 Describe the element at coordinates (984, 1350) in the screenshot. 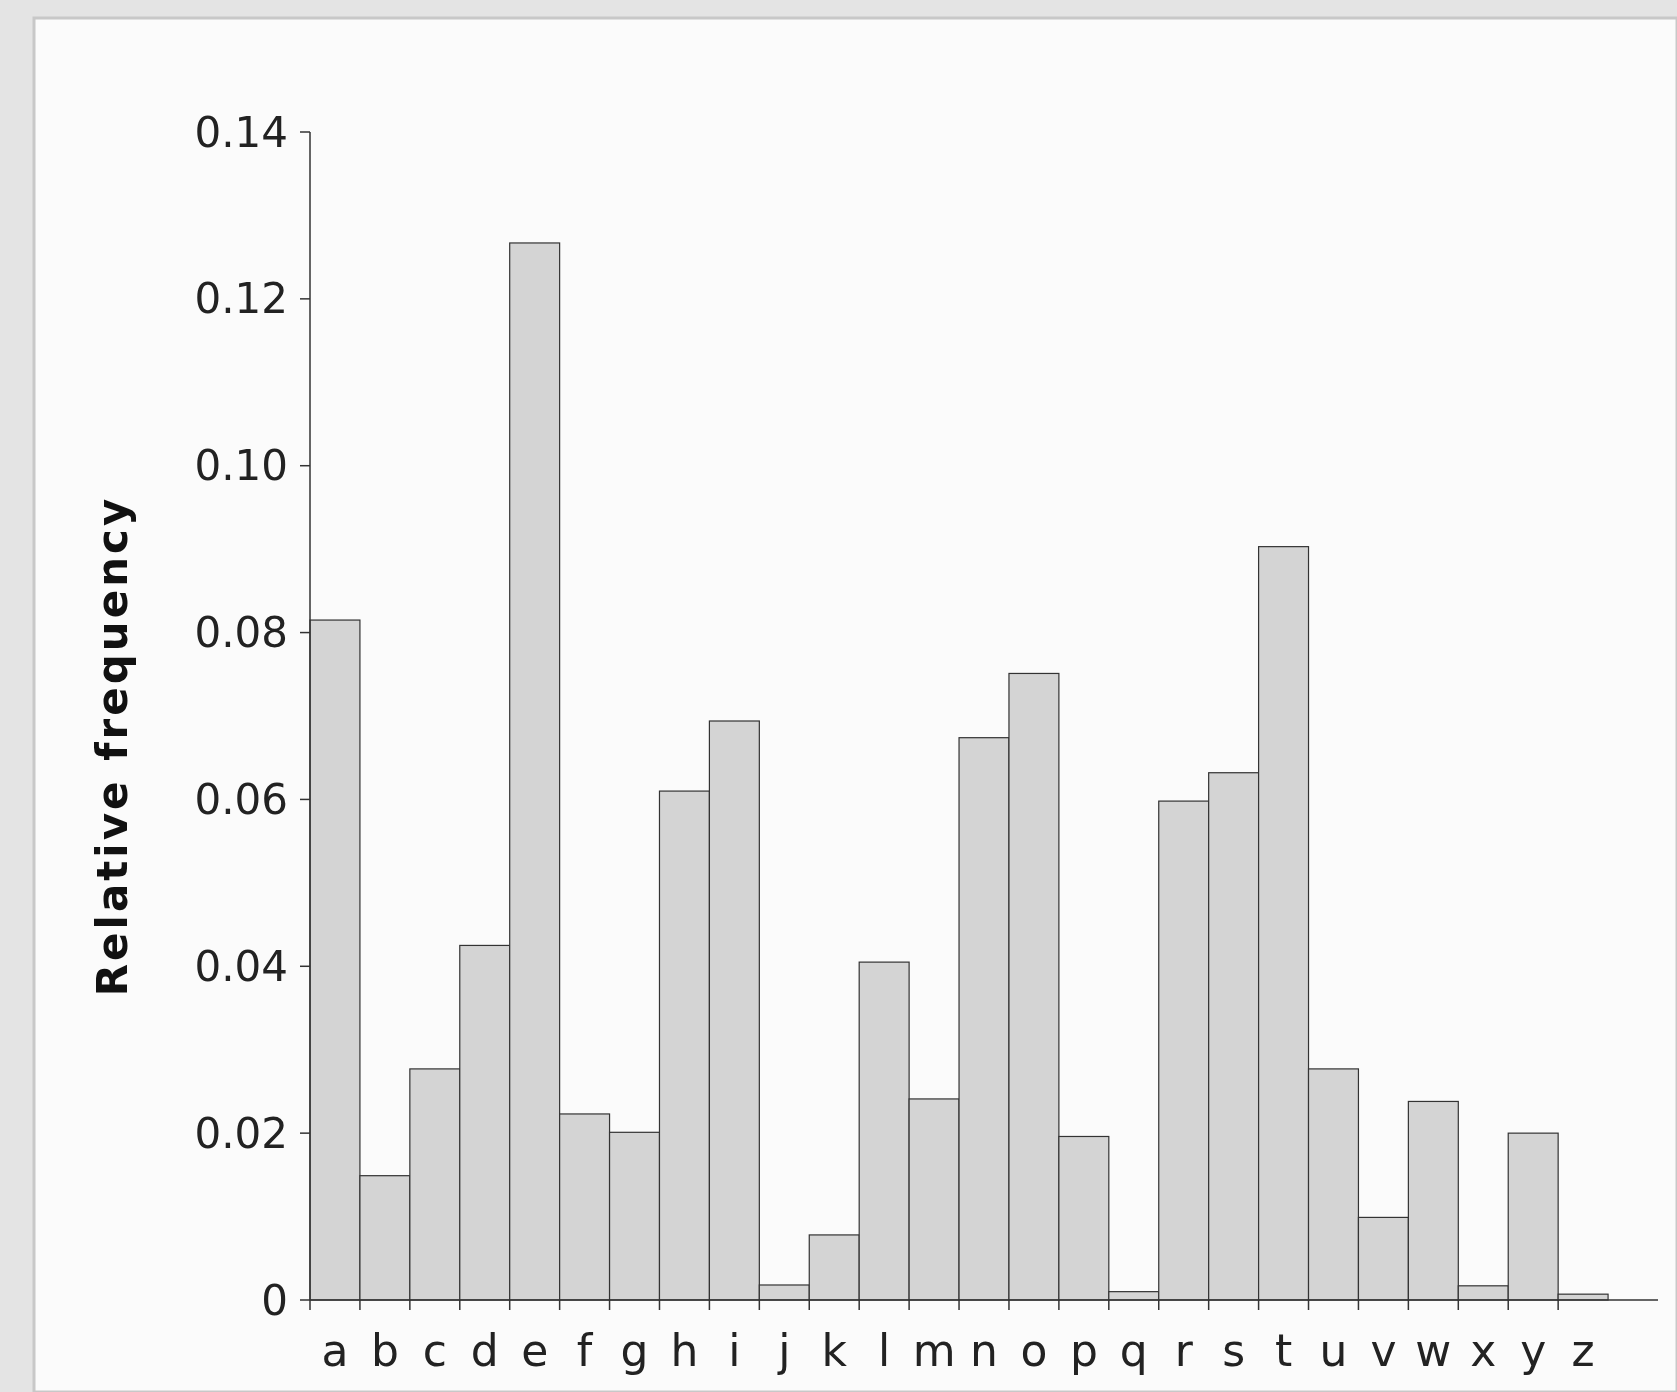

I see `x-tick-label: n` at that location.